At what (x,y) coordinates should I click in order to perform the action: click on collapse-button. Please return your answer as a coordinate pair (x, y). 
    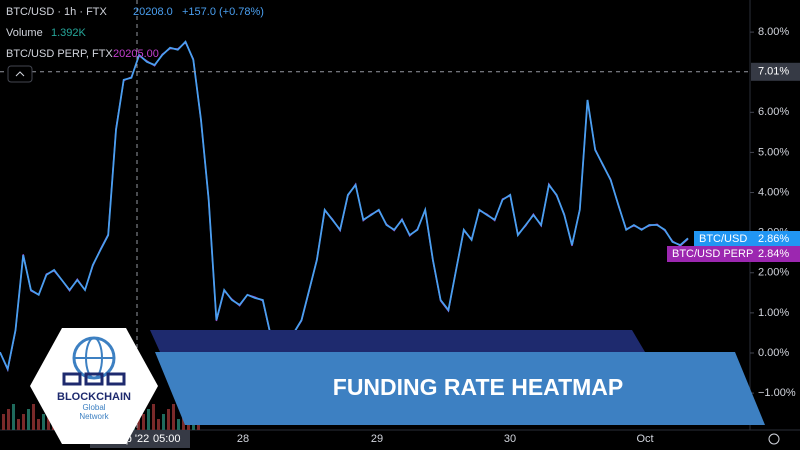
    Looking at the image, I should click on (20, 74).